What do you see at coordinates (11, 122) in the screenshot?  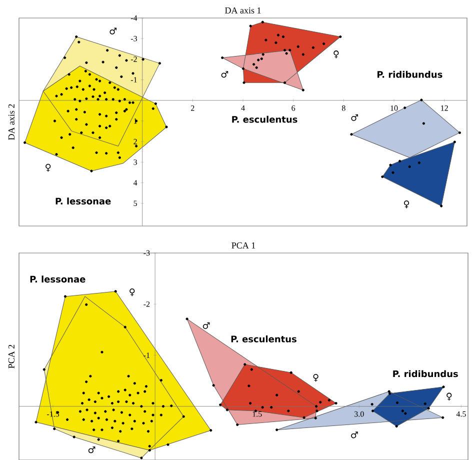 I see `y-axis-title: DA axis 2` at bounding box center [11, 122].